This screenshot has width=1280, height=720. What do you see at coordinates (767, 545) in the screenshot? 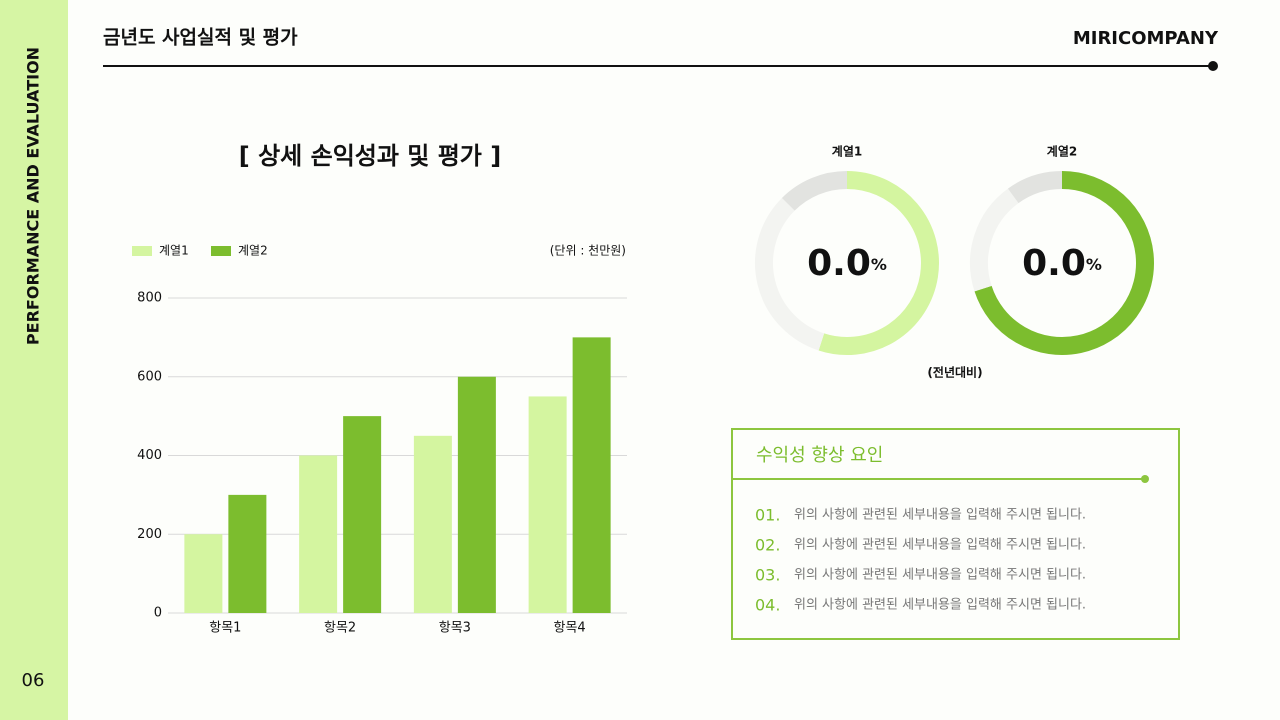
I see `factor-number: 02.` at bounding box center [767, 545].